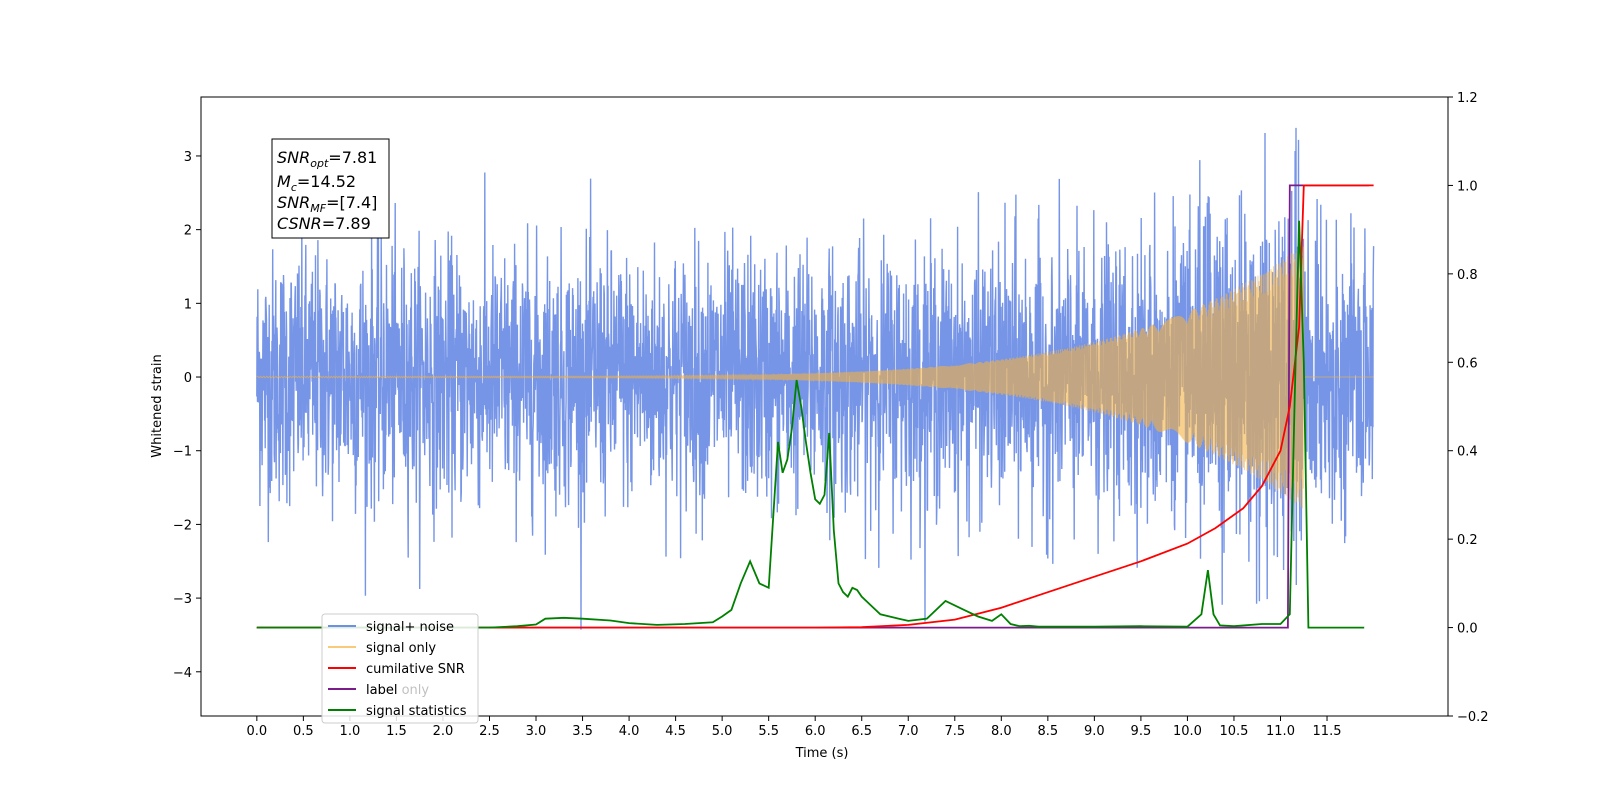 The image size is (1600, 800). I want to click on x-tick-label: 10.0, so click(1187, 731).